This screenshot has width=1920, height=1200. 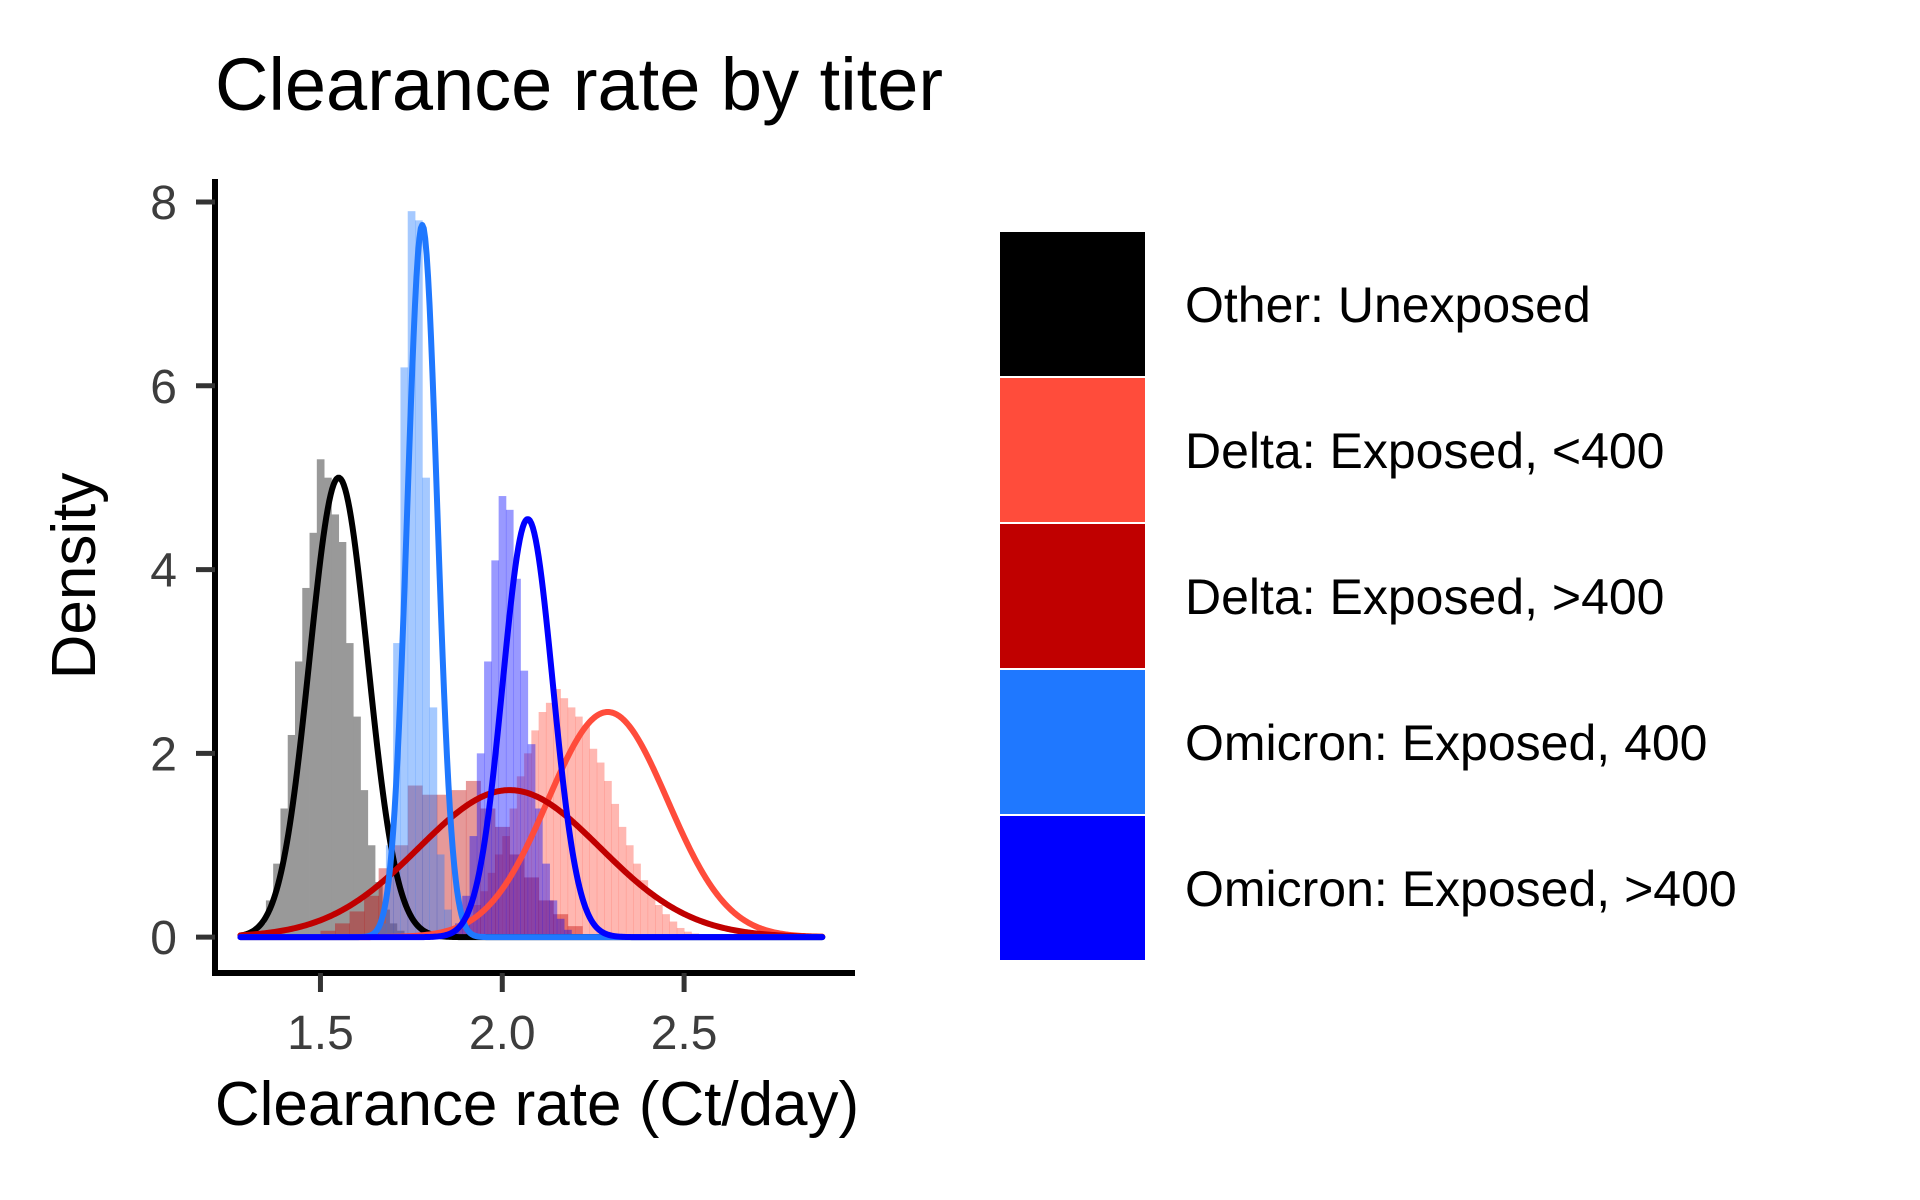 I want to click on legend-entry-delta-exposed-400: Delta: Exposed, >400, so click(x=1332, y=596).